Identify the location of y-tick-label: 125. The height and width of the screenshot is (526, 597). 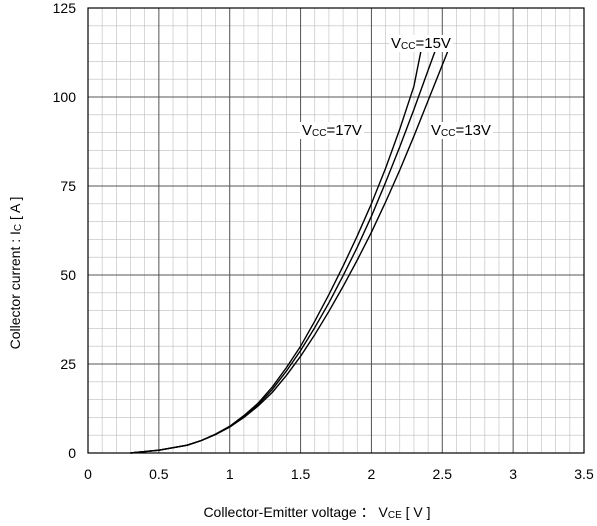
(65, 8).